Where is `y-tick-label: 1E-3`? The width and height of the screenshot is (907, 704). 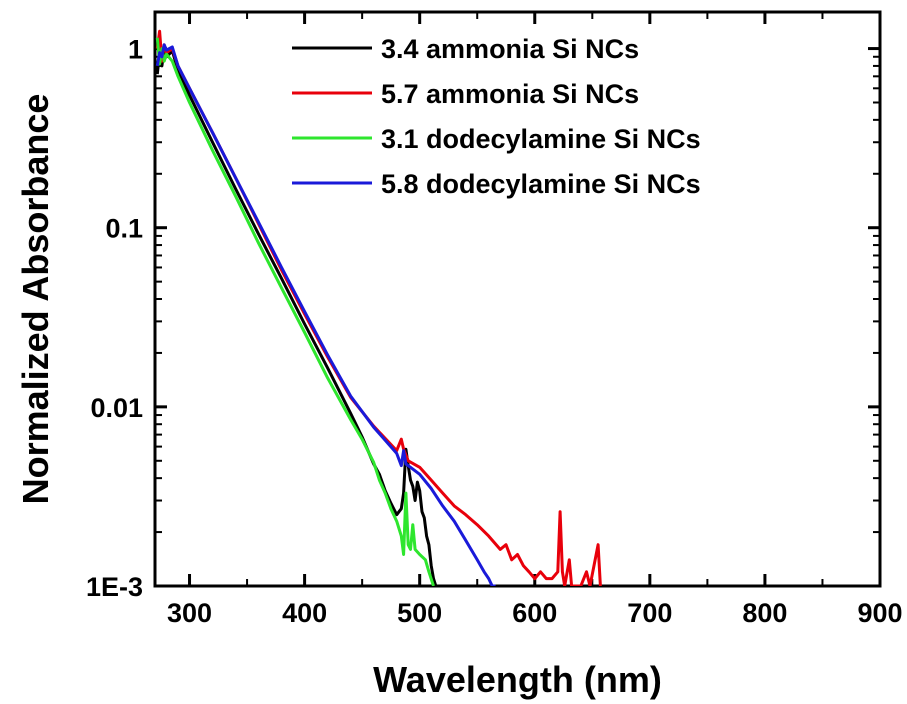 y-tick-label: 1E-3 is located at coordinates (114, 587).